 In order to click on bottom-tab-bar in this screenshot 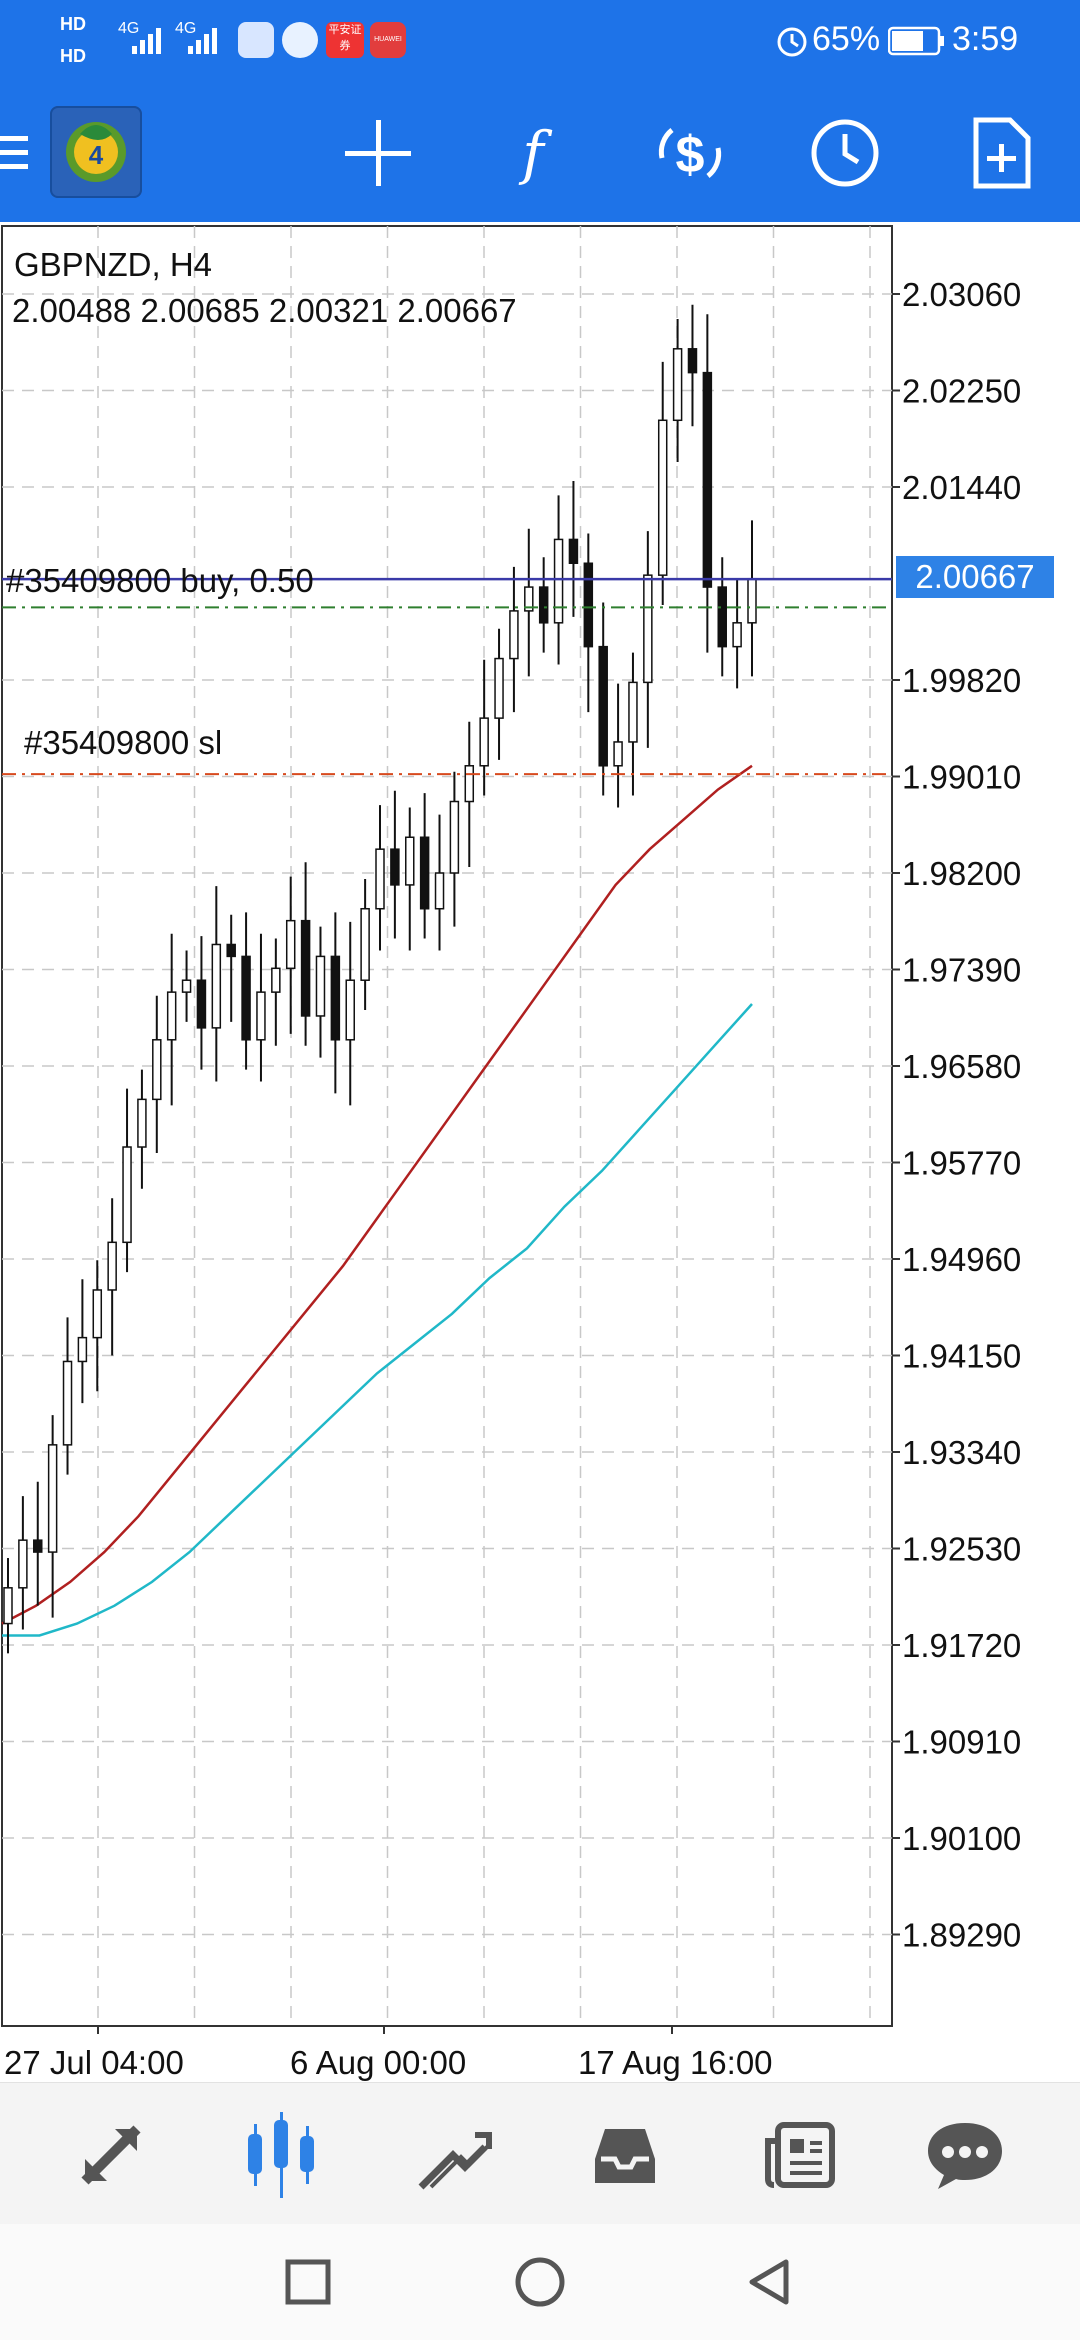, I will do `click(540, 2153)`.